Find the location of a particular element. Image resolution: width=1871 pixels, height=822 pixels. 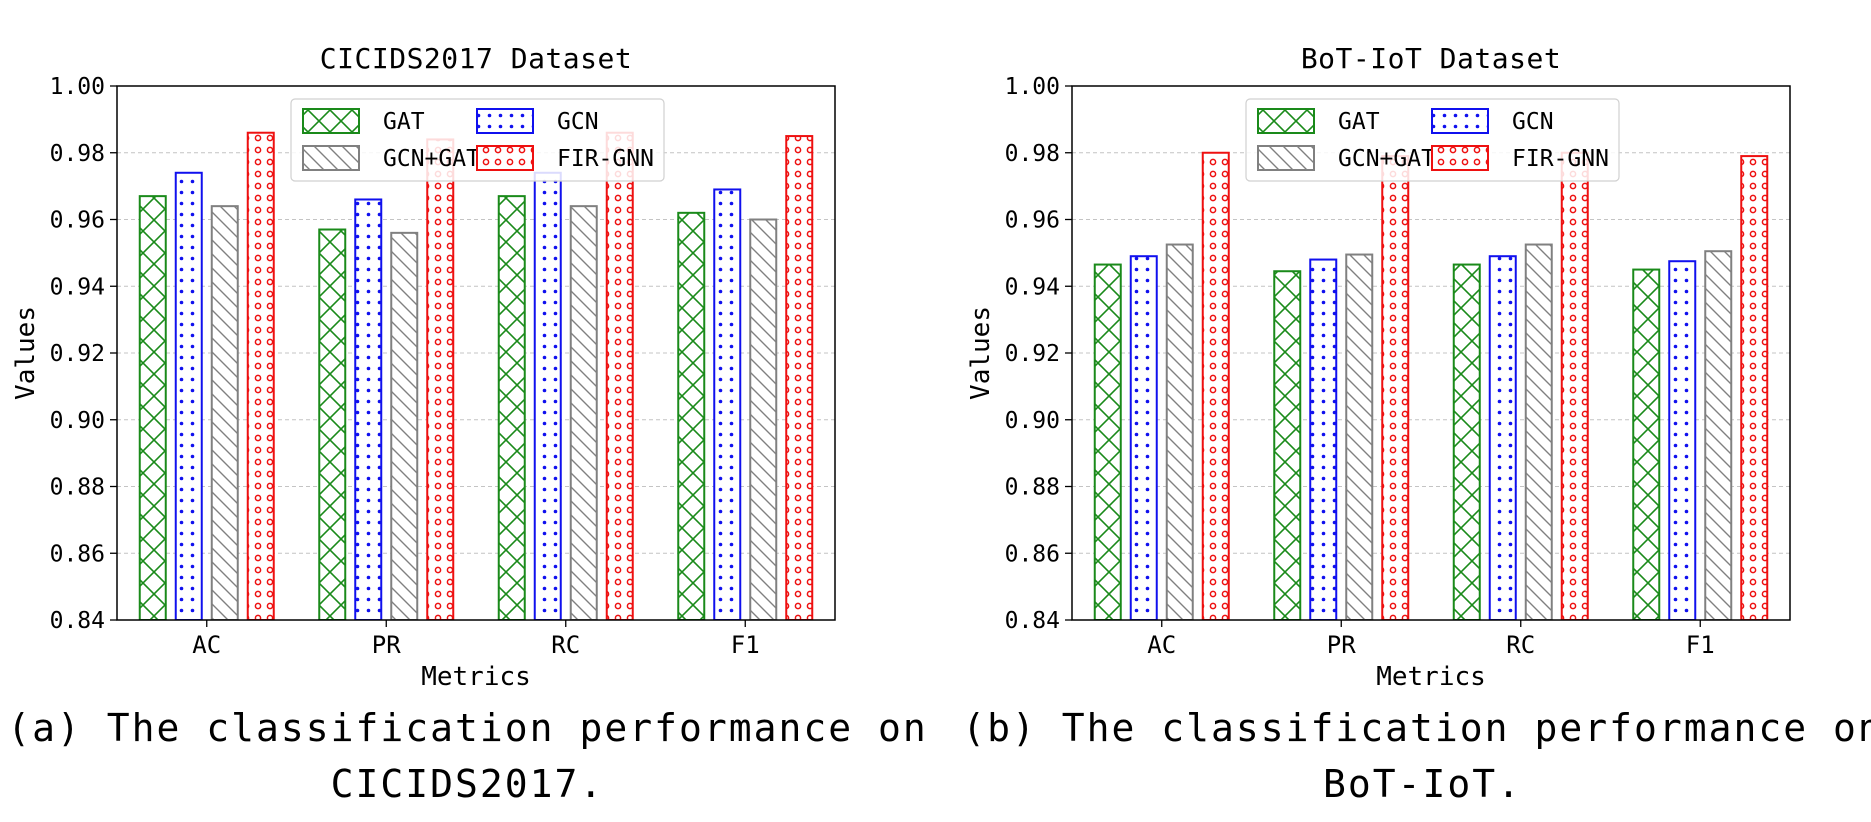

caption-line-1: (b) The classification performance on is located at coordinates (1416, 728).